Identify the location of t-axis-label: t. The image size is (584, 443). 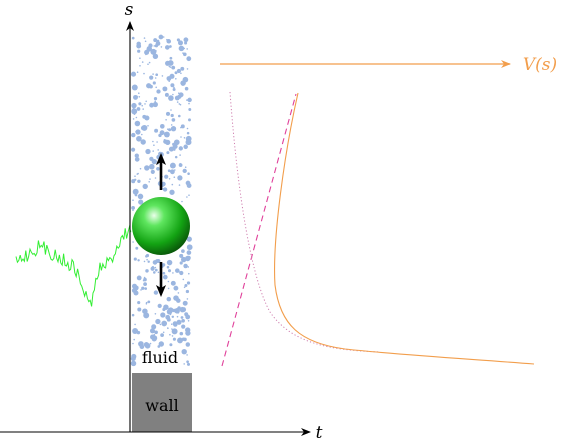
(319, 433).